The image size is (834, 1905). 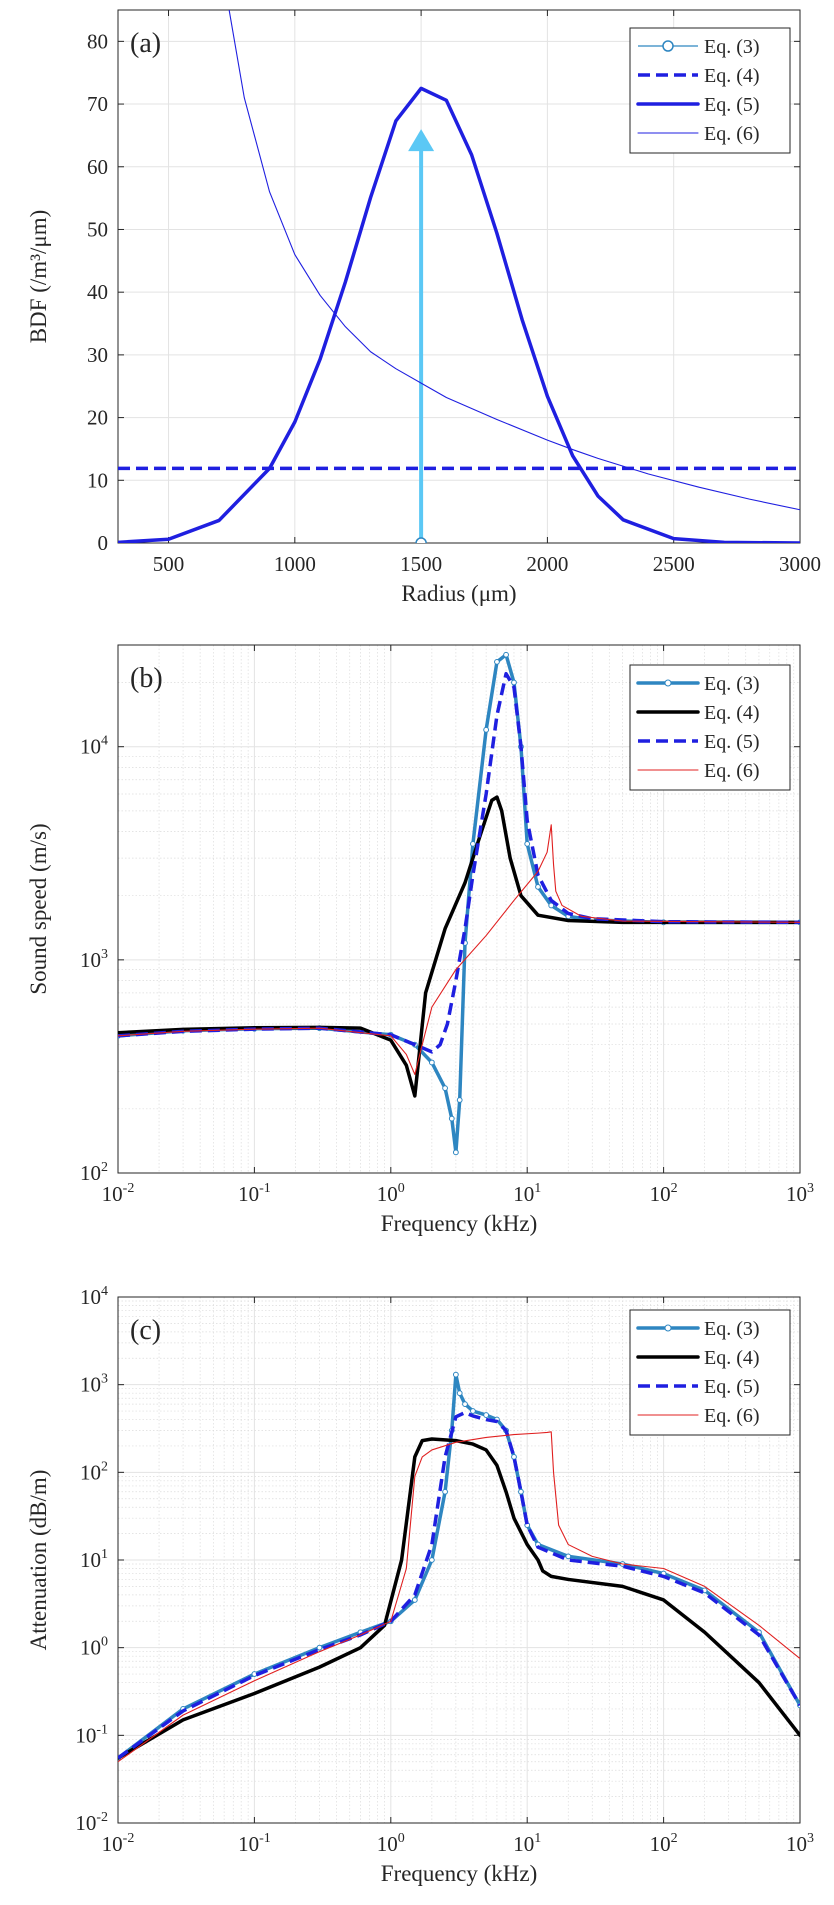 What do you see at coordinates (97, 167) in the screenshot?
I see `y-tick-label: 60` at bounding box center [97, 167].